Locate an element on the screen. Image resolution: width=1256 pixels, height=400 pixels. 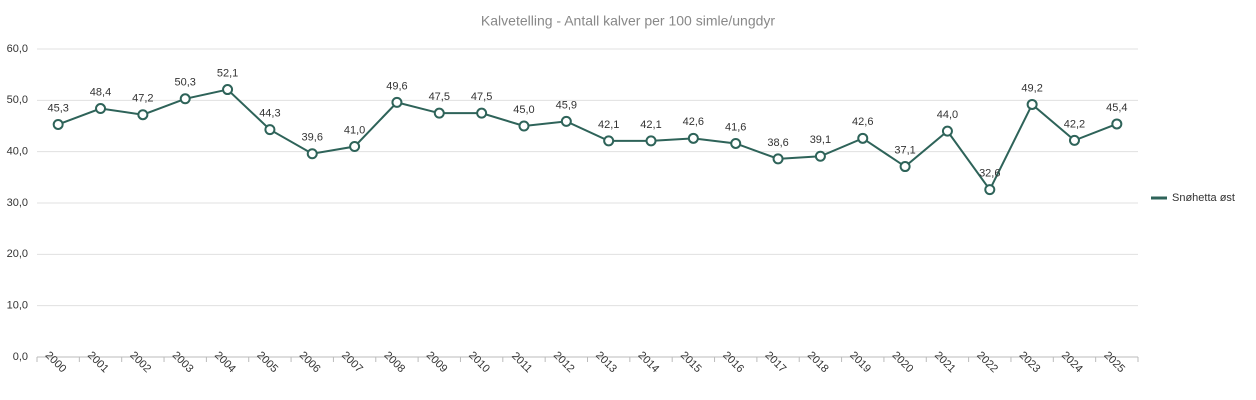
data-label: 45,4 is located at coordinates (1116, 108).